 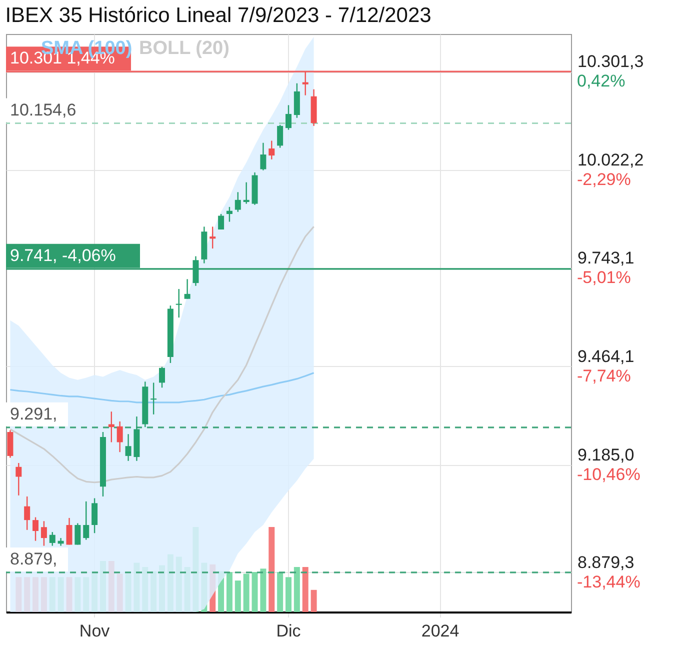 What do you see at coordinates (606, 562) in the screenshot?
I see `y-tick-label: 8.879,3` at bounding box center [606, 562].